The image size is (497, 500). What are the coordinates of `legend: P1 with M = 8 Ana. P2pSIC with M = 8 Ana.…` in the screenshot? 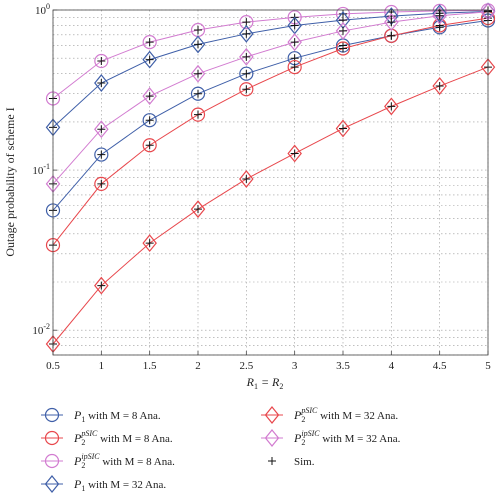 It's located at (221, 449).